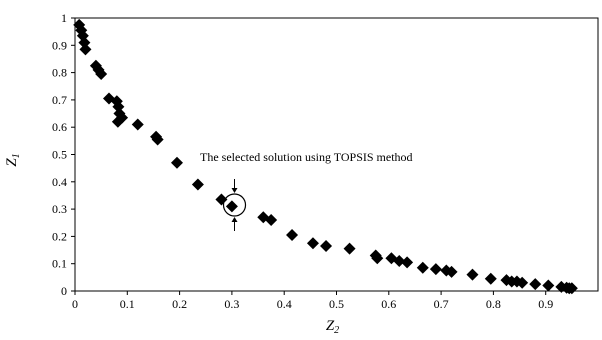 This screenshot has width=602, height=340. What do you see at coordinates (75, 304) in the screenshot?
I see `x-tick-label: 0` at bounding box center [75, 304].